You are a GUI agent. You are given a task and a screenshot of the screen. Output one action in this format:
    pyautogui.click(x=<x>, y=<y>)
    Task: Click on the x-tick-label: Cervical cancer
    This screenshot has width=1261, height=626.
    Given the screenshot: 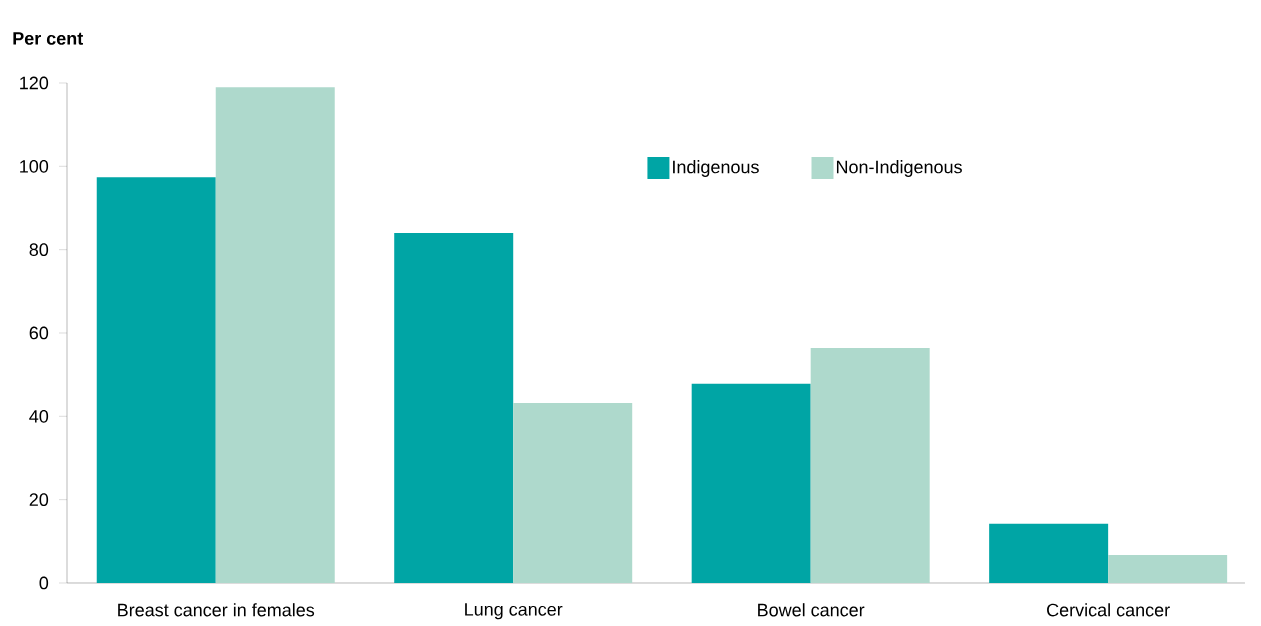 What is the action you would take?
    pyautogui.click(x=1108, y=610)
    